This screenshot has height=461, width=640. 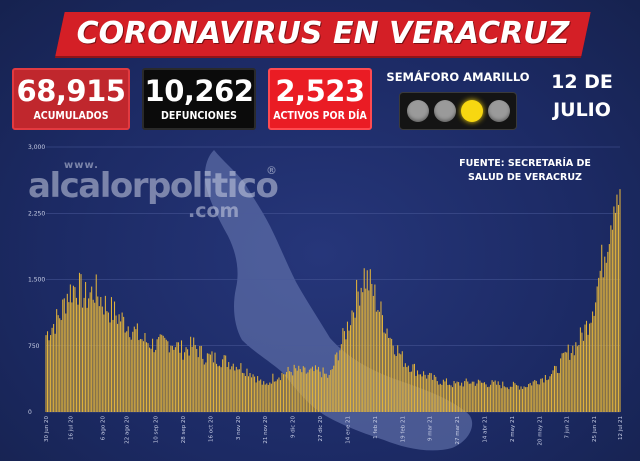 I want to click on stat-acumulados-label: ACUMULADOS, so click(x=71, y=116).